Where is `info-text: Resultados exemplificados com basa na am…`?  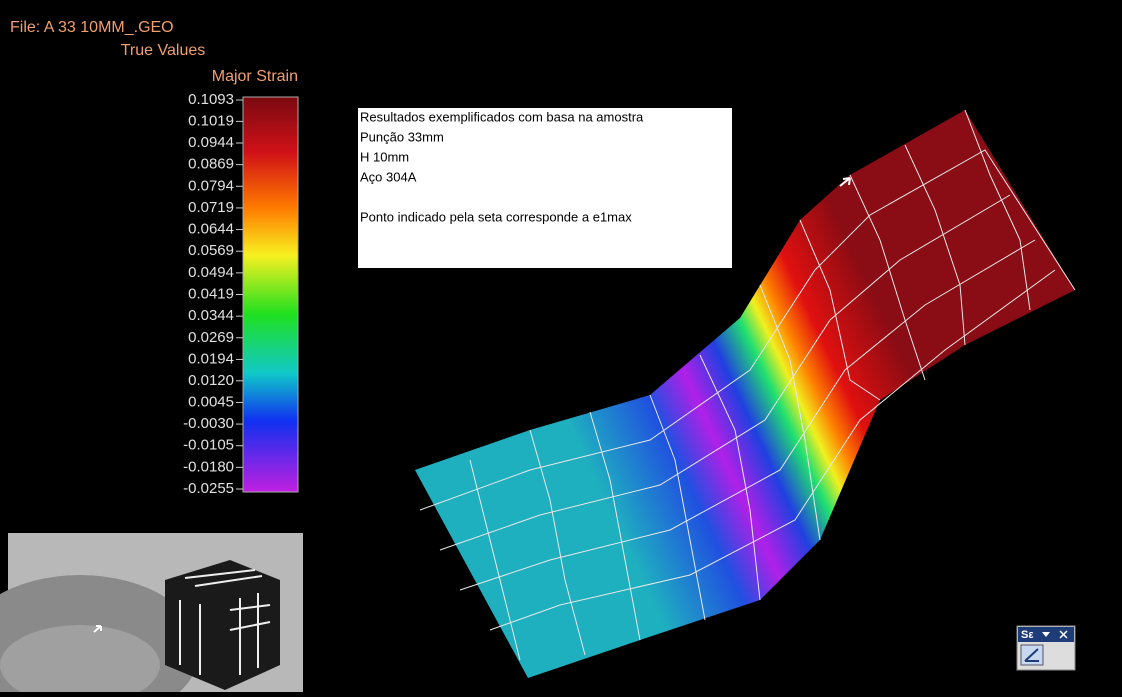 info-text: Resultados exemplificados com basa na am… is located at coordinates (502, 166).